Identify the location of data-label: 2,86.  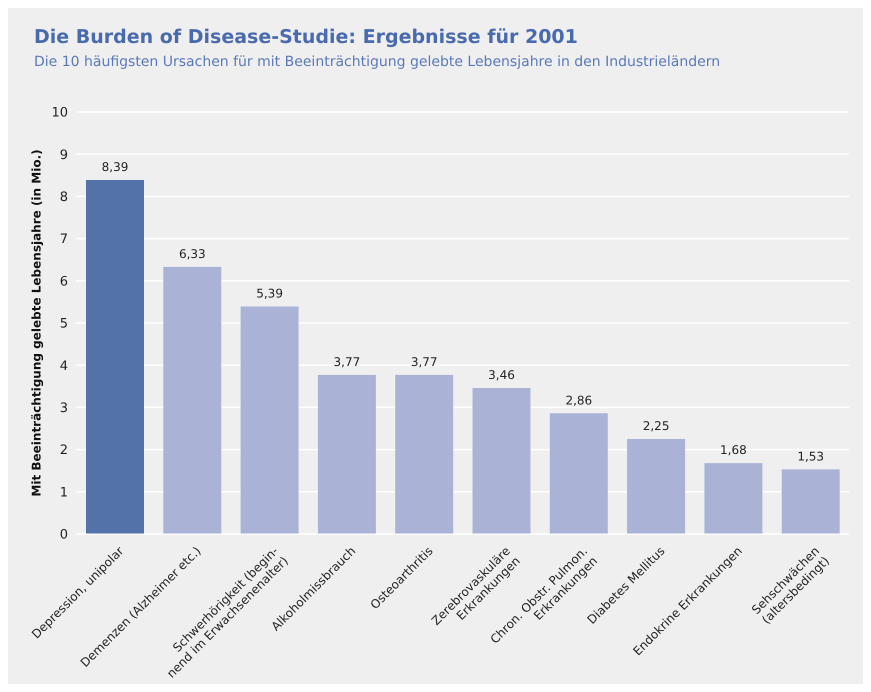
(578, 400).